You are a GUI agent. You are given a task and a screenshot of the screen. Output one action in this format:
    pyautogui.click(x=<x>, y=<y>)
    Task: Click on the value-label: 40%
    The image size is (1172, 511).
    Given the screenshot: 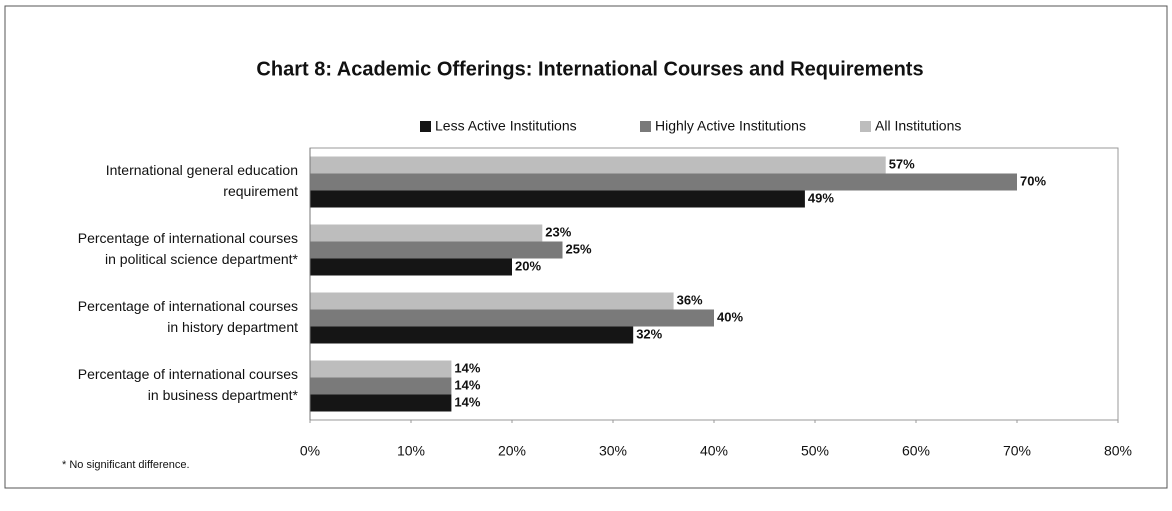 What is the action you would take?
    pyautogui.click(x=730, y=316)
    